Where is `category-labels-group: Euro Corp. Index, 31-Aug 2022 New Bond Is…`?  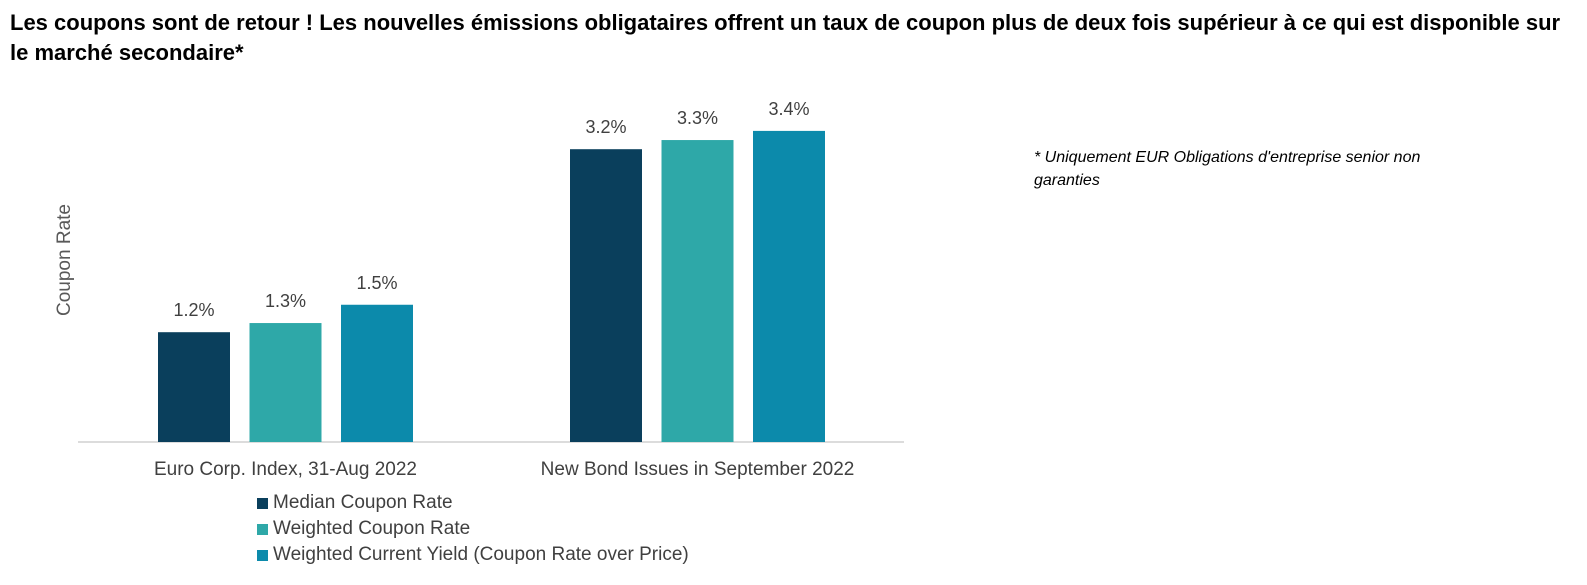 category-labels-group: Euro Corp. Index, 31-Aug 2022 New Bond Is… is located at coordinates (504, 469).